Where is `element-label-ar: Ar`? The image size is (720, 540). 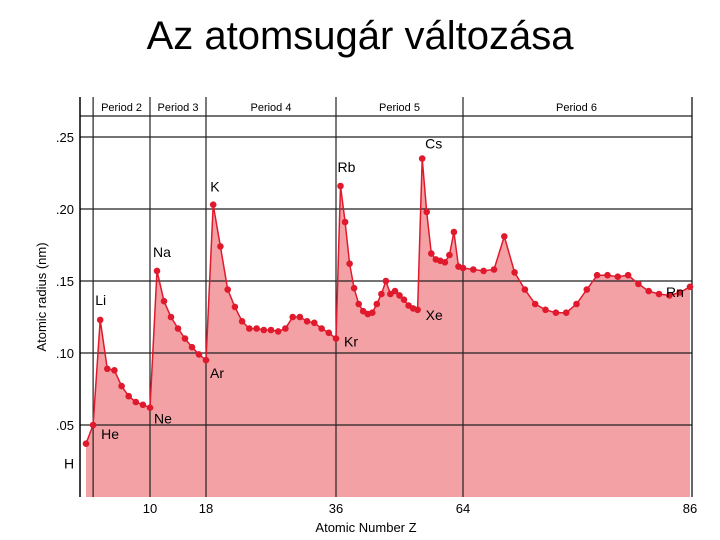 element-label-ar: Ar is located at coordinates (217, 373).